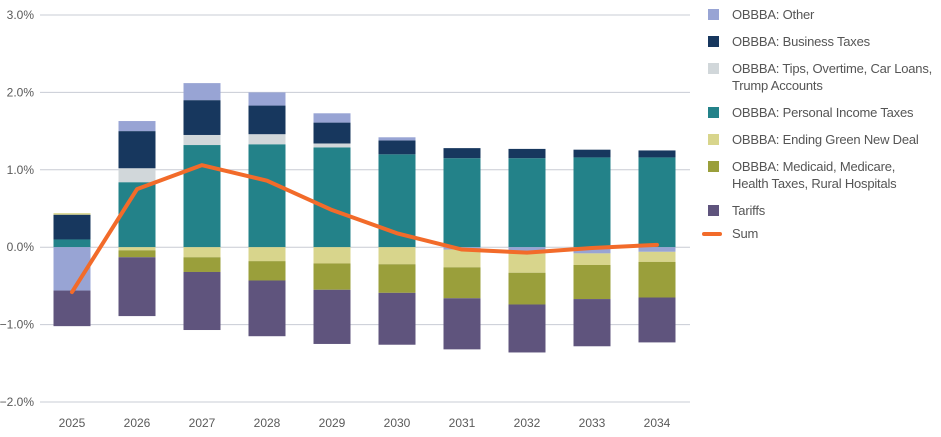  What do you see at coordinates (527, 203) in the screenshot?
I see `bar-segment-personal-2032` at bounding box center [527, 203].